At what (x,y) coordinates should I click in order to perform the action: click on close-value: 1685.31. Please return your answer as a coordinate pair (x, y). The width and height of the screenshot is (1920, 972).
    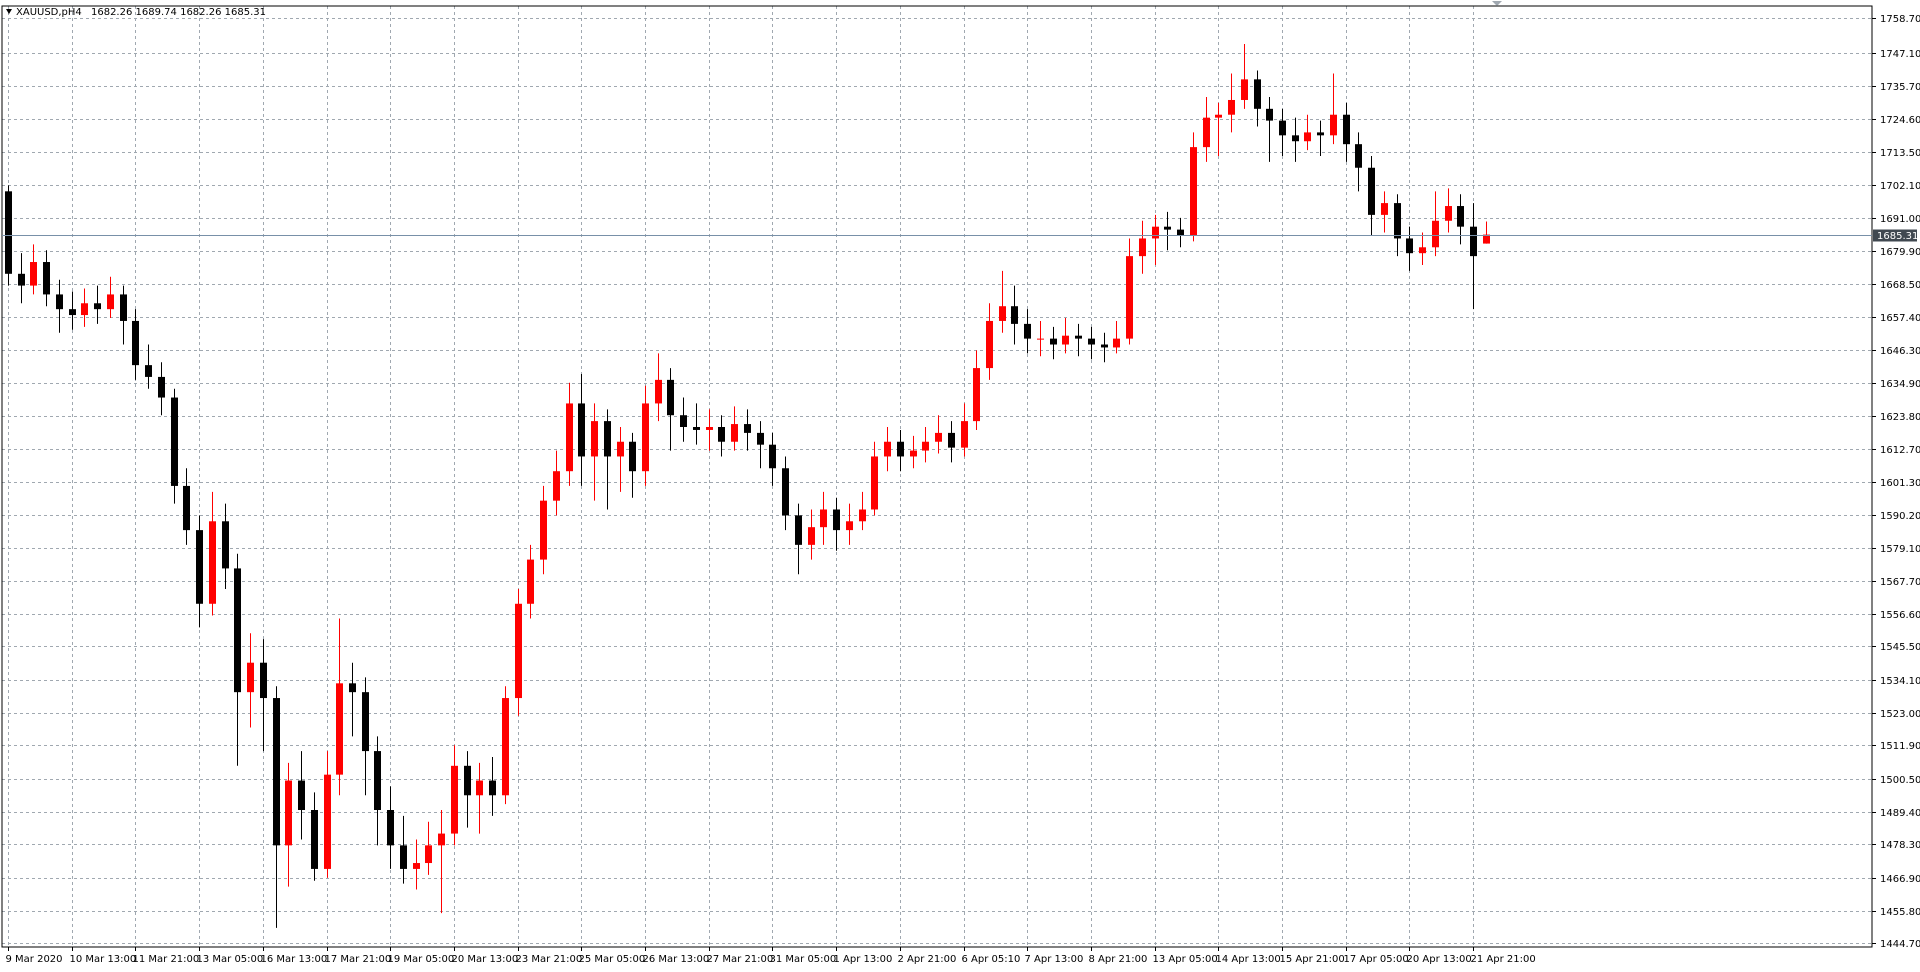
    Looking at the image, I should click on (245, 12).